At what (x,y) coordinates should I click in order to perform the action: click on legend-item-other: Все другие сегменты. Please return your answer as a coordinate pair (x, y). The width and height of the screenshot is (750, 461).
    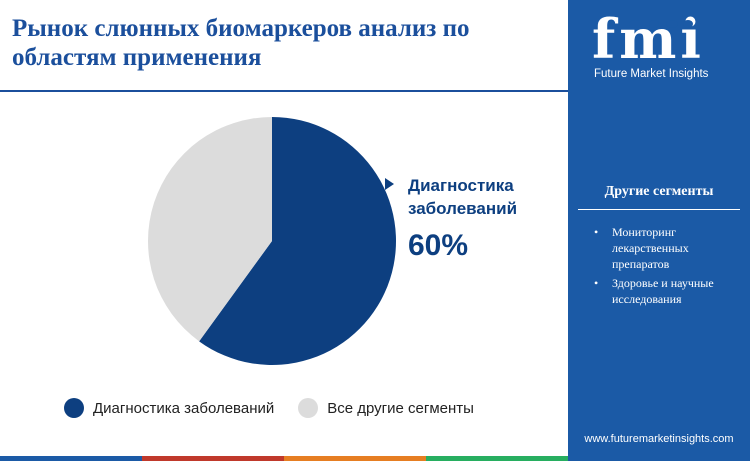
    Looking at the image, I should click on (386, 408).